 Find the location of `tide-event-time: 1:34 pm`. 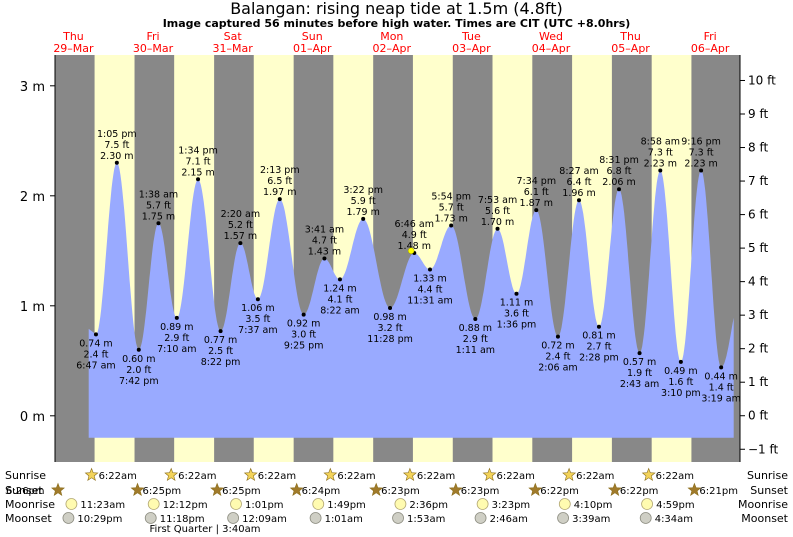

tide-event-time: 1:34 pm is located at coordinates (198, 150).